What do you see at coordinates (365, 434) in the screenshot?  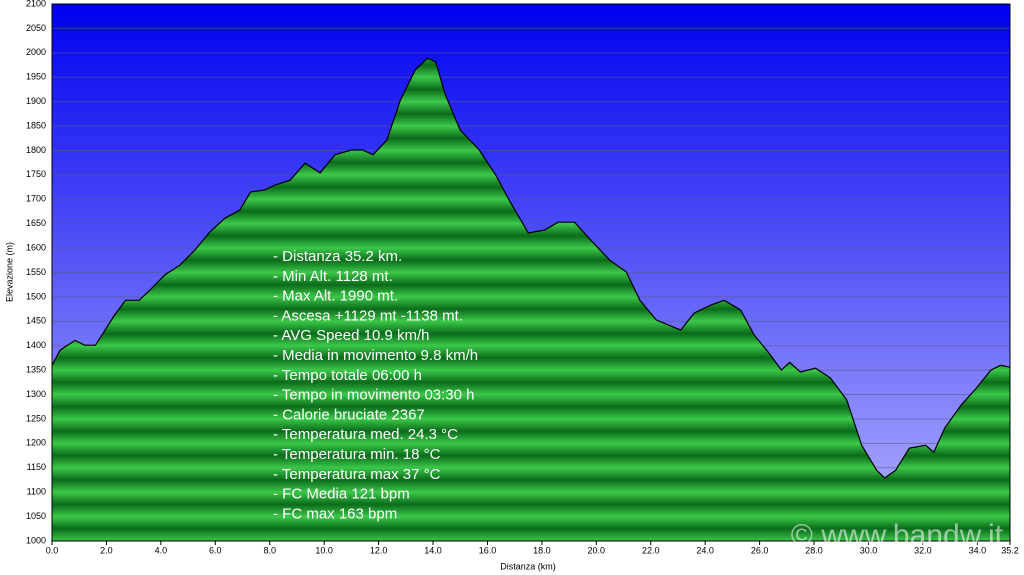 I see `stats-line: - Temperatura med. 24.3 °C` at bounding box center [365, 434].